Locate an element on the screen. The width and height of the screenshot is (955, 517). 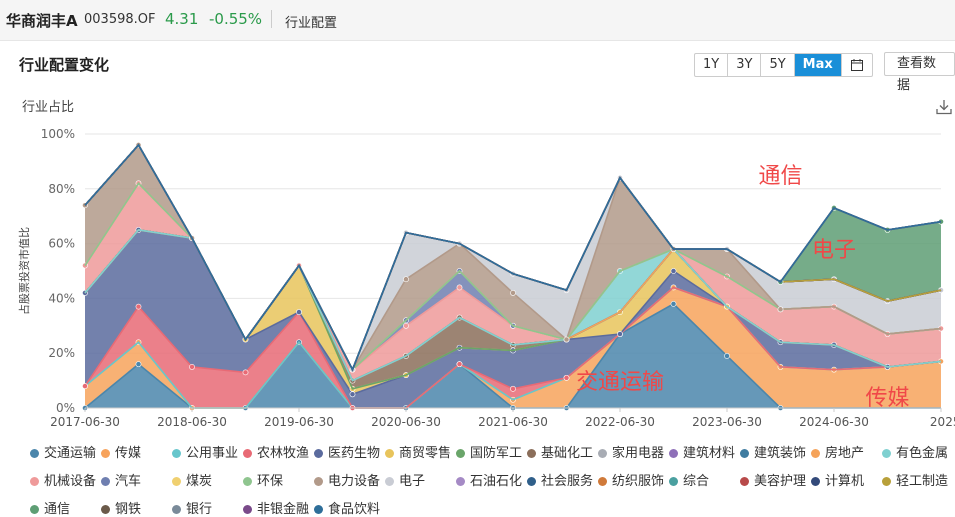
legend-item-传媒: 传媒 is located at coordinates (121, 451).